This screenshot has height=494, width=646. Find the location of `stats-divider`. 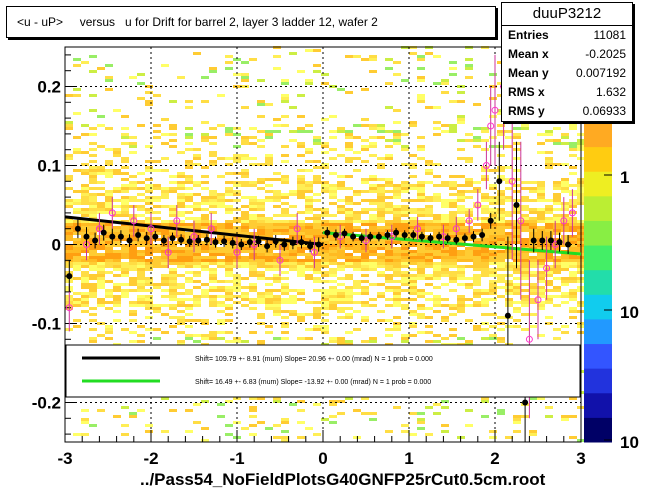

stats-divider is located at coordinates (567, 25).